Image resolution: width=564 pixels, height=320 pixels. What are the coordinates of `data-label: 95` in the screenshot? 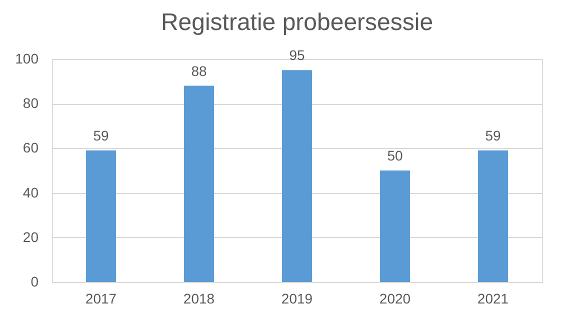 It's located at (297, 55).